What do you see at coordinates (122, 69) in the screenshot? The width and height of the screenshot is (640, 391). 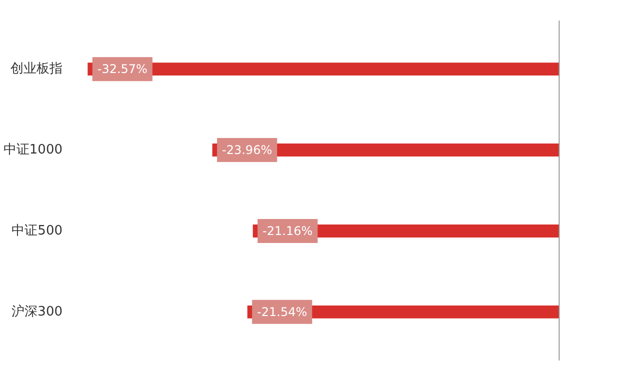 I see `data-label: -32.57%` at bounding box center [122, 69].